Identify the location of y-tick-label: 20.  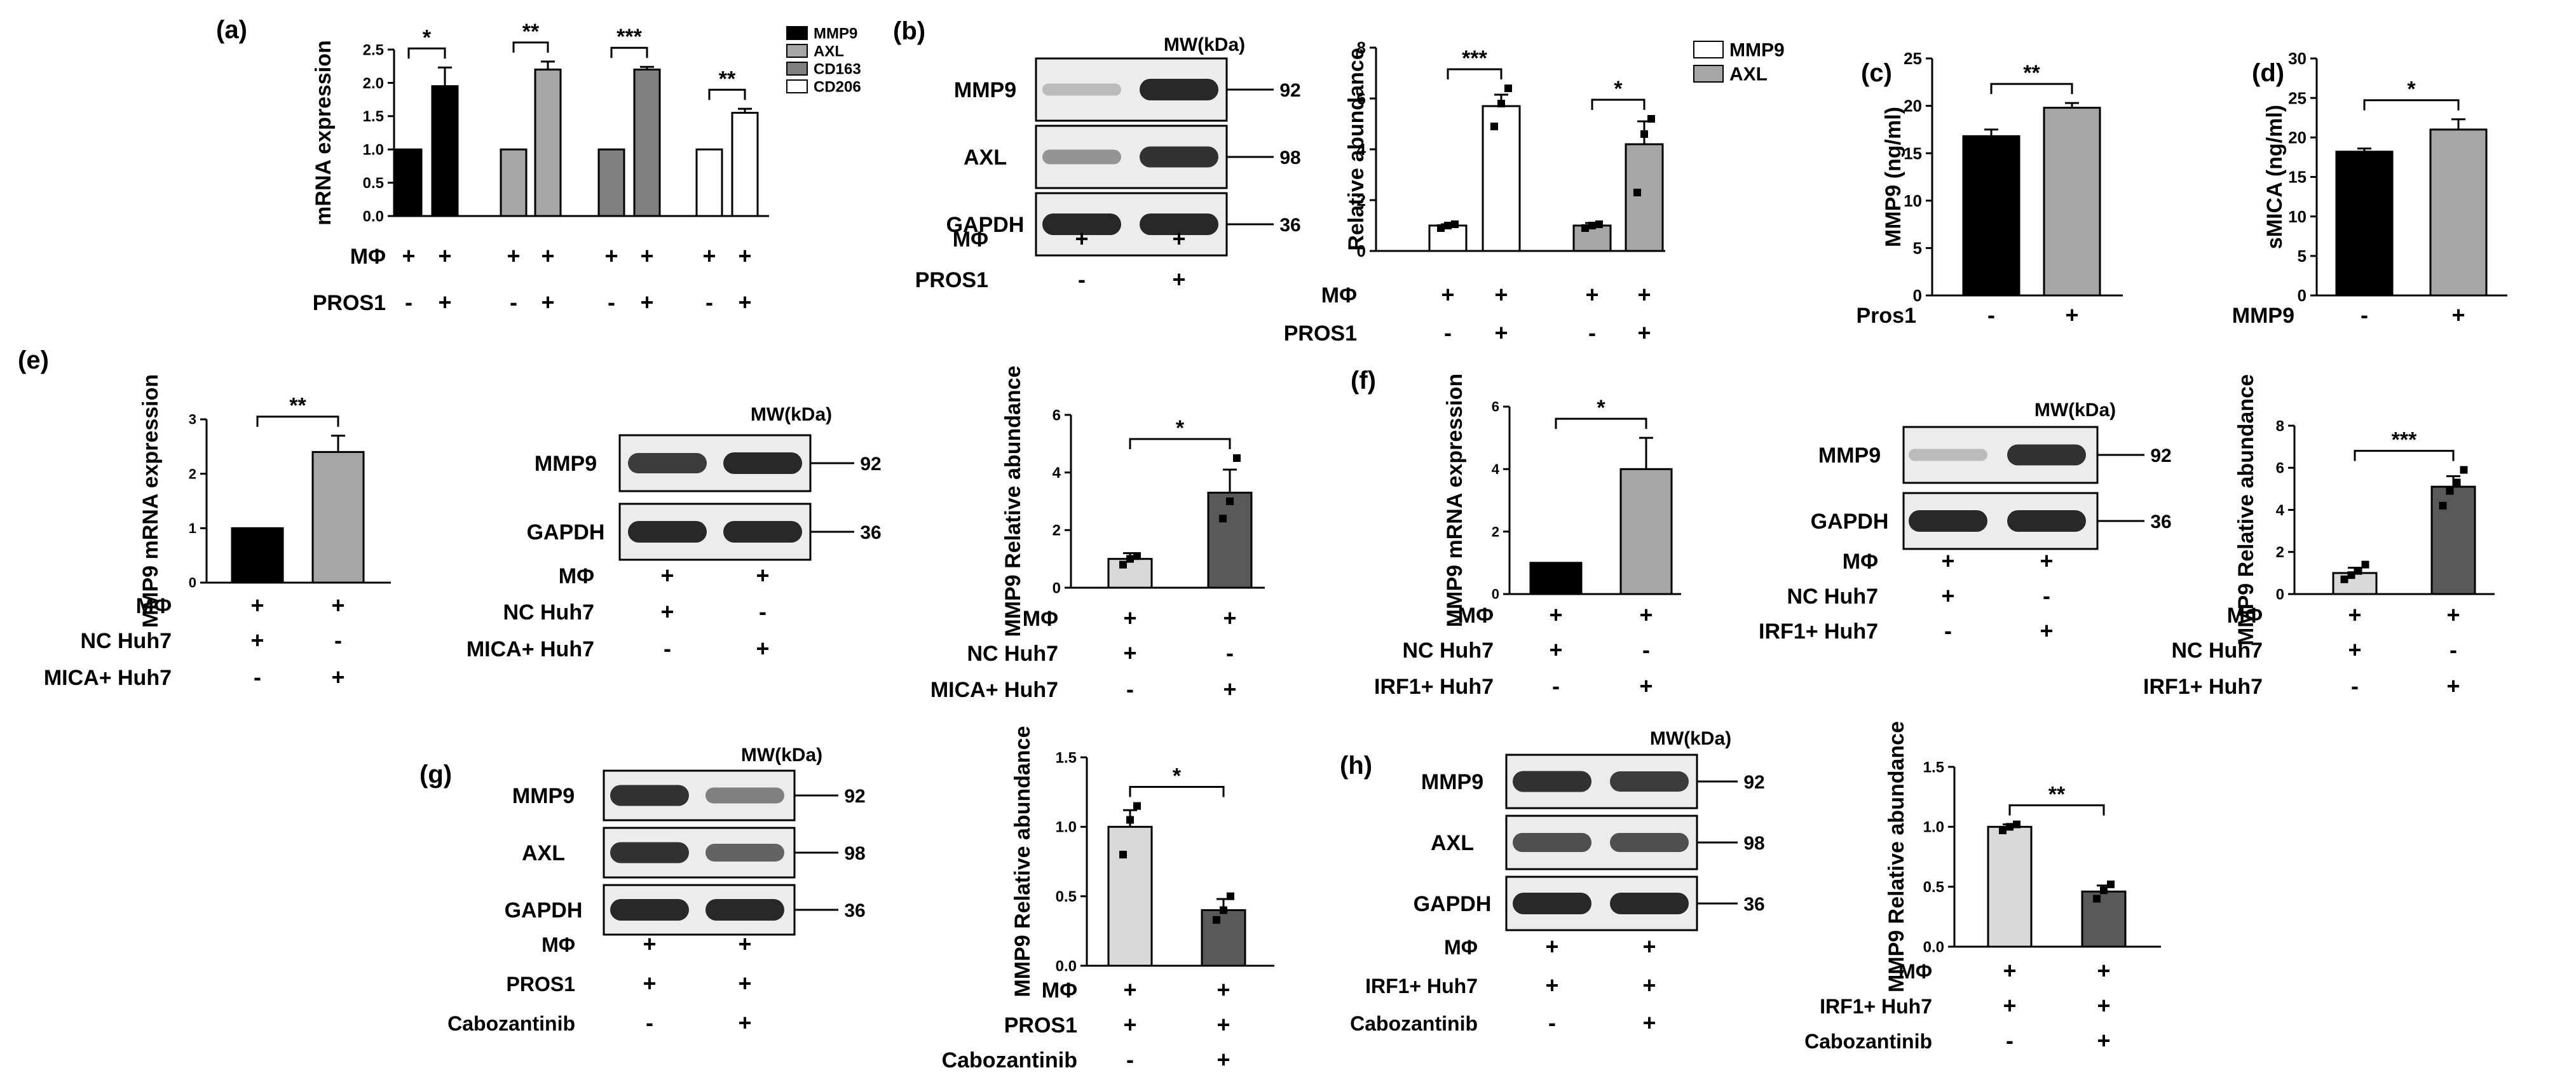
(2297, 137).